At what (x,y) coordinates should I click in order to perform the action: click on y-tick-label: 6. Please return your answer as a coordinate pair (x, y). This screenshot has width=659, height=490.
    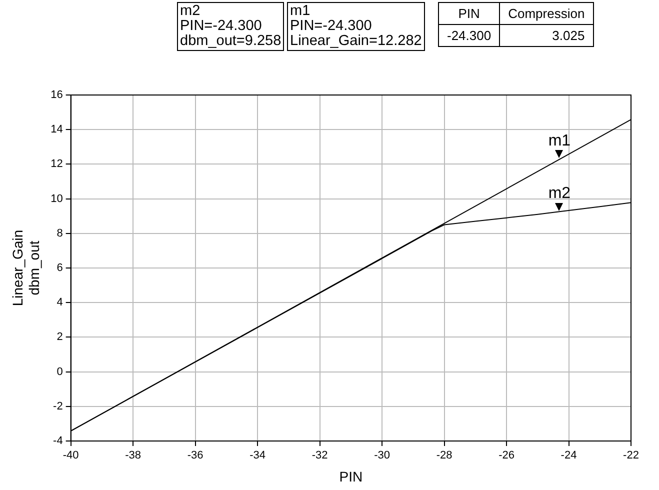
    Looking at the image, I should click on (59, 268).